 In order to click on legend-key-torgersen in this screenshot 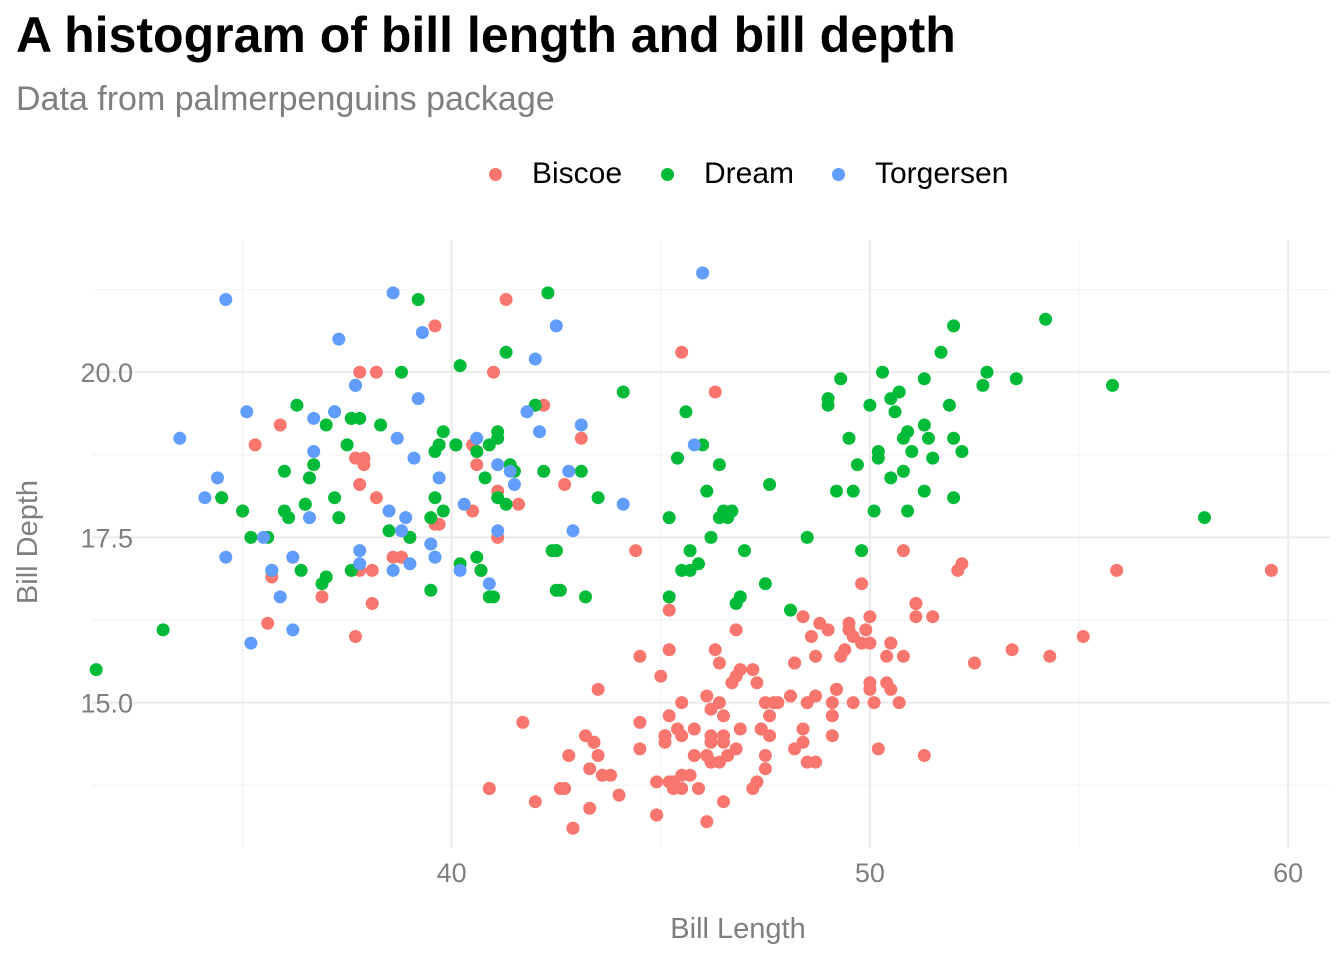, I will do `click(838, 174)`.